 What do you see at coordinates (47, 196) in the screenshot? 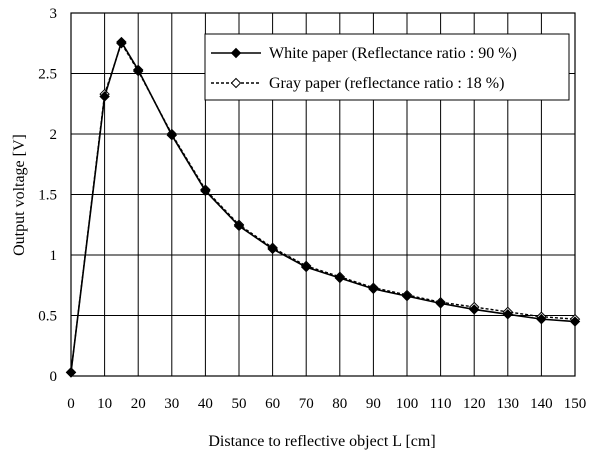
I see `y-tick-label: 1.5` at bounding box center [47, 196].